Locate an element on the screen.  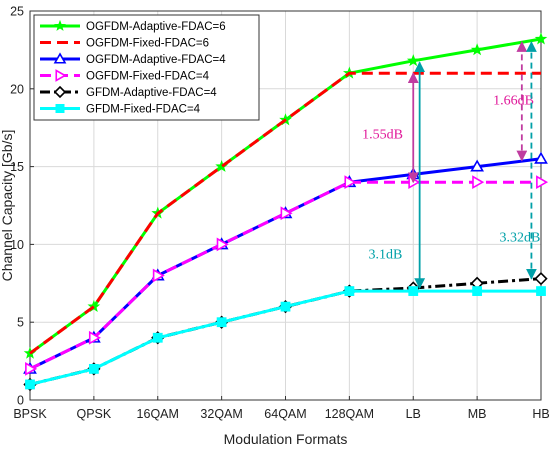
legend-label: OGFDM-Fixed-FDAC=6 is located at coordinates (147, 44).